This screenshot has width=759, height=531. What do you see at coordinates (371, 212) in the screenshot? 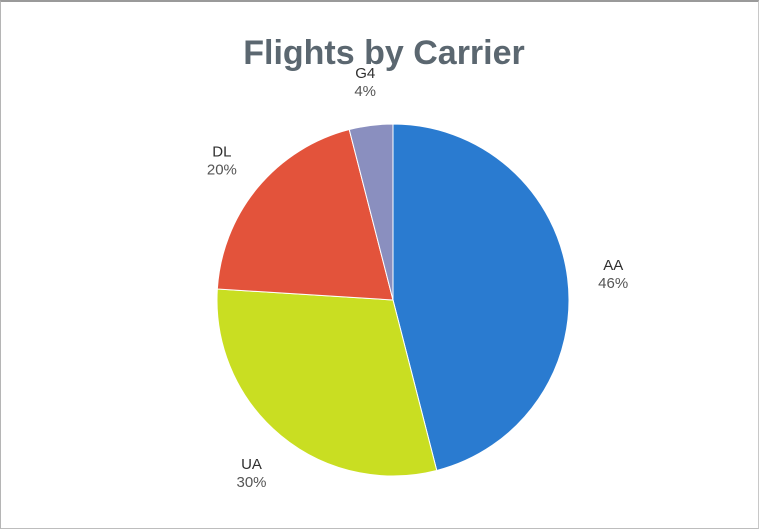
I see `pie-slice-g4` at bounding box center [371, 212].